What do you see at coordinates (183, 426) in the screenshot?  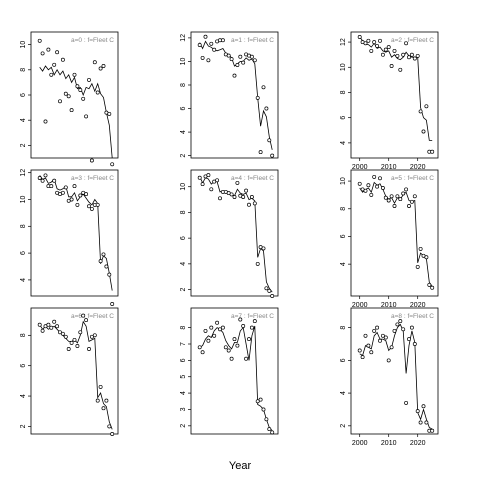 I see `y-tick-label: 2` at bounding box center [183, 426].